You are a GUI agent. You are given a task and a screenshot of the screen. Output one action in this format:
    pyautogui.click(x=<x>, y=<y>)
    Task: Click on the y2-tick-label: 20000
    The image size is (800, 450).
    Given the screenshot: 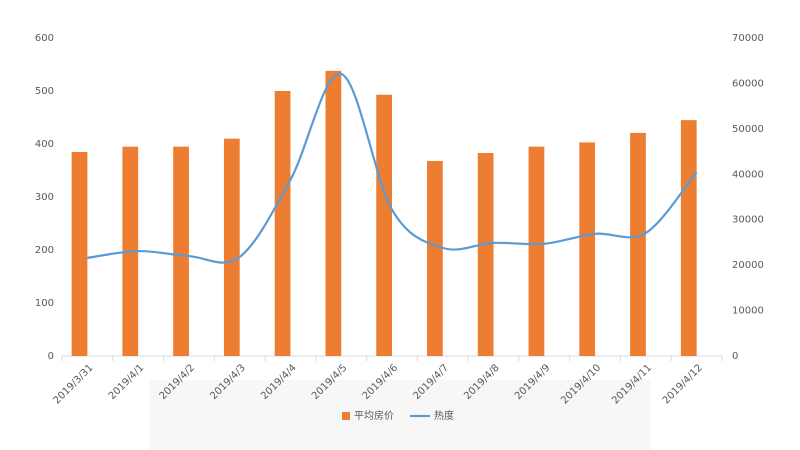 What is the action you would take?
    pyautogui.click(x=748, y=265)
    